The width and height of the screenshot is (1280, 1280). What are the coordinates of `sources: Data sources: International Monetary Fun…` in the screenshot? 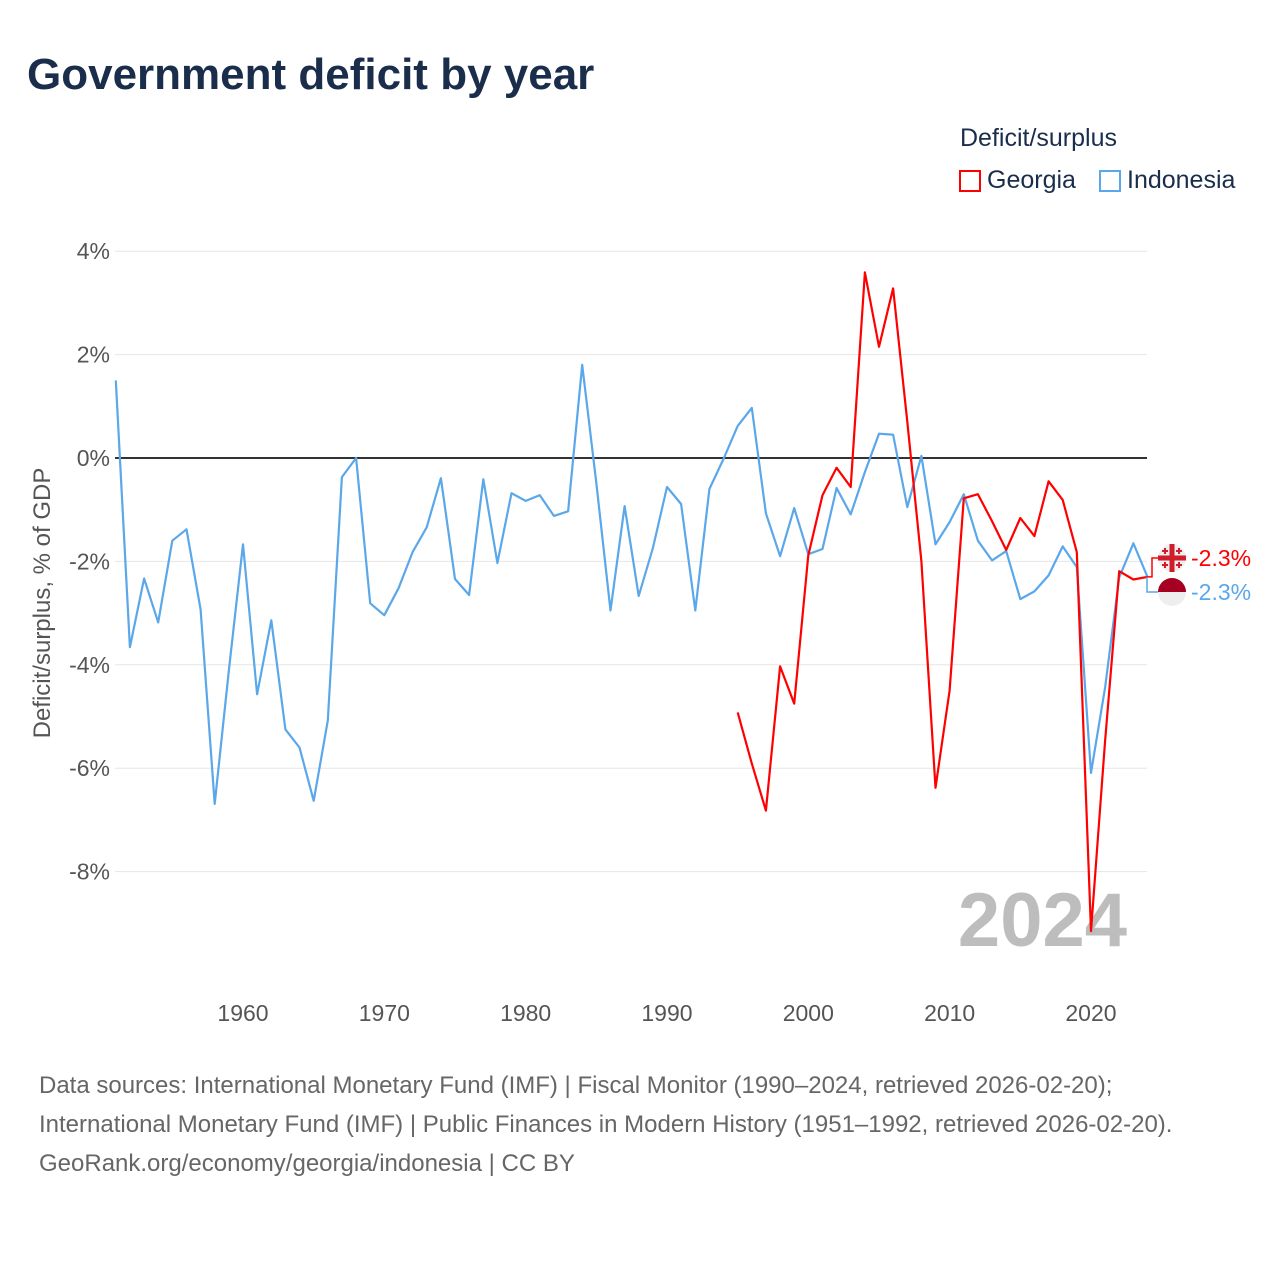 It's located at (639, 1124).